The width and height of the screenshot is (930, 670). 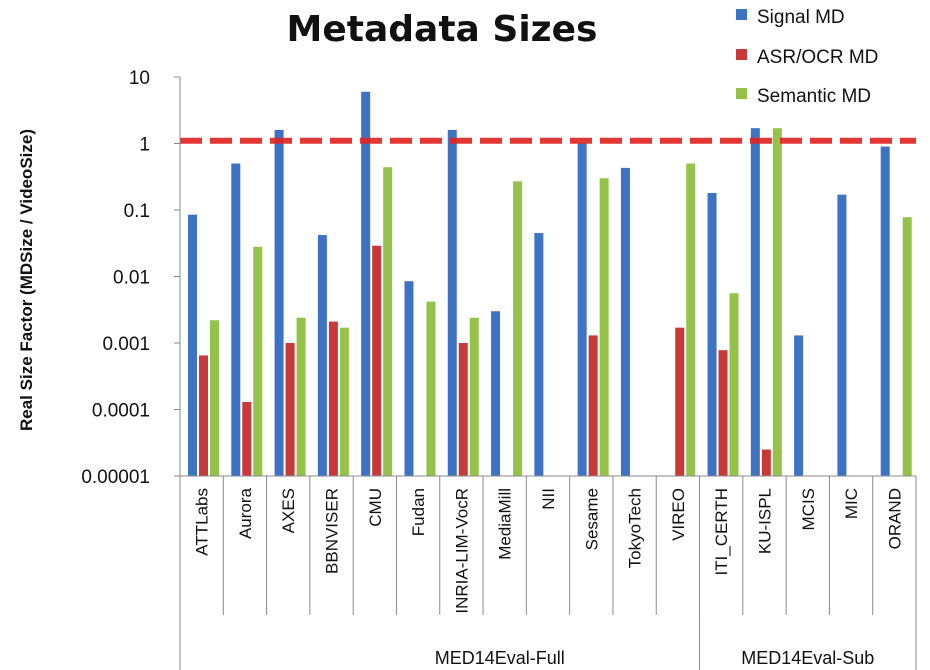 What do you see at coordinates (322, 355) in the screenshot?
I see `bar-signal-md-bbnviser` at bounding box center [322, 355].